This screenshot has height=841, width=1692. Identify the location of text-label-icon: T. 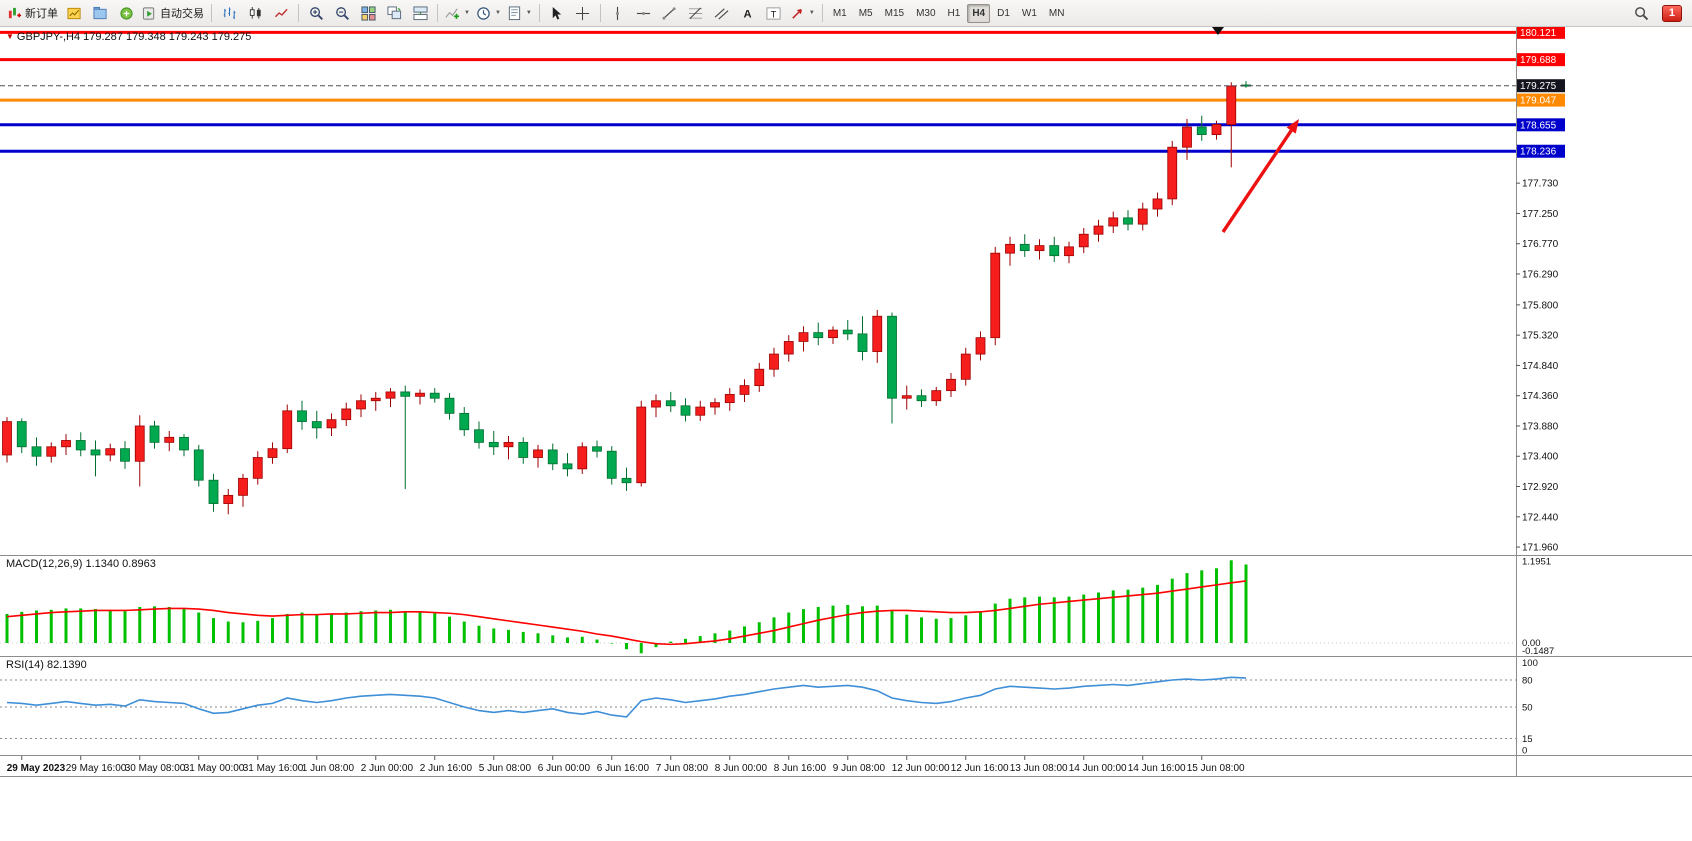
(773, 13).